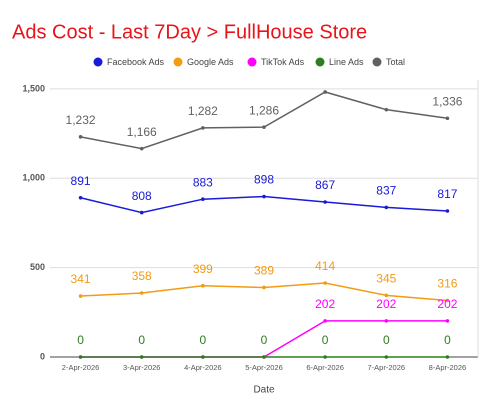 This screenshot has height=415, width=500. I want to click on y-tick-label: 1,000, so click(33, 178).